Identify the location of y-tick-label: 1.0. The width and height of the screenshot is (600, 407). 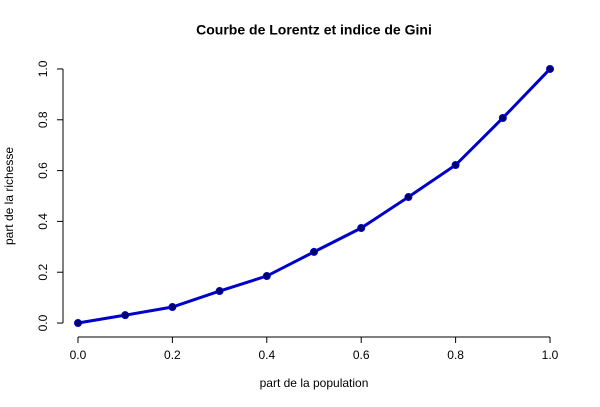
(43, 68).